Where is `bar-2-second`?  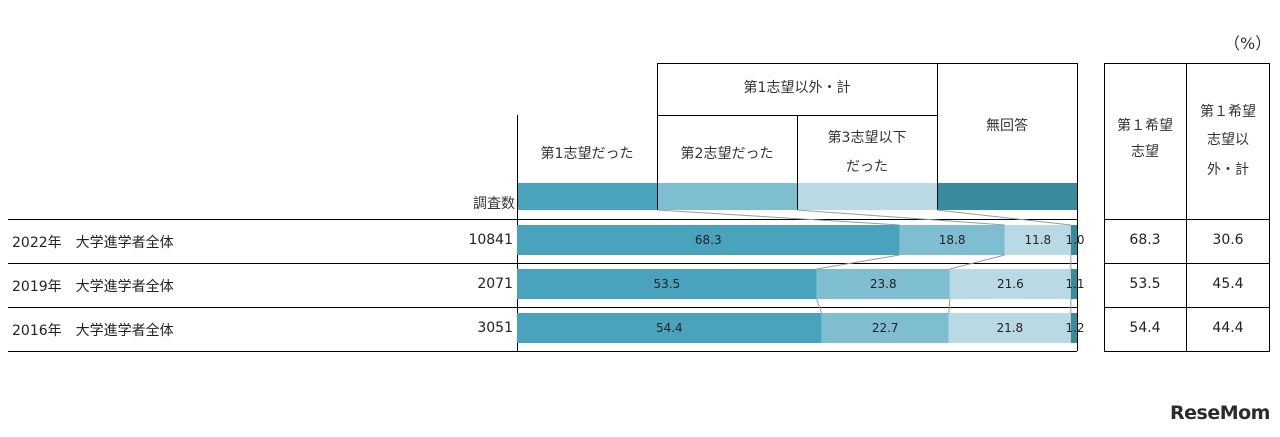 bar-2-second is located at coordinates (885, 328).